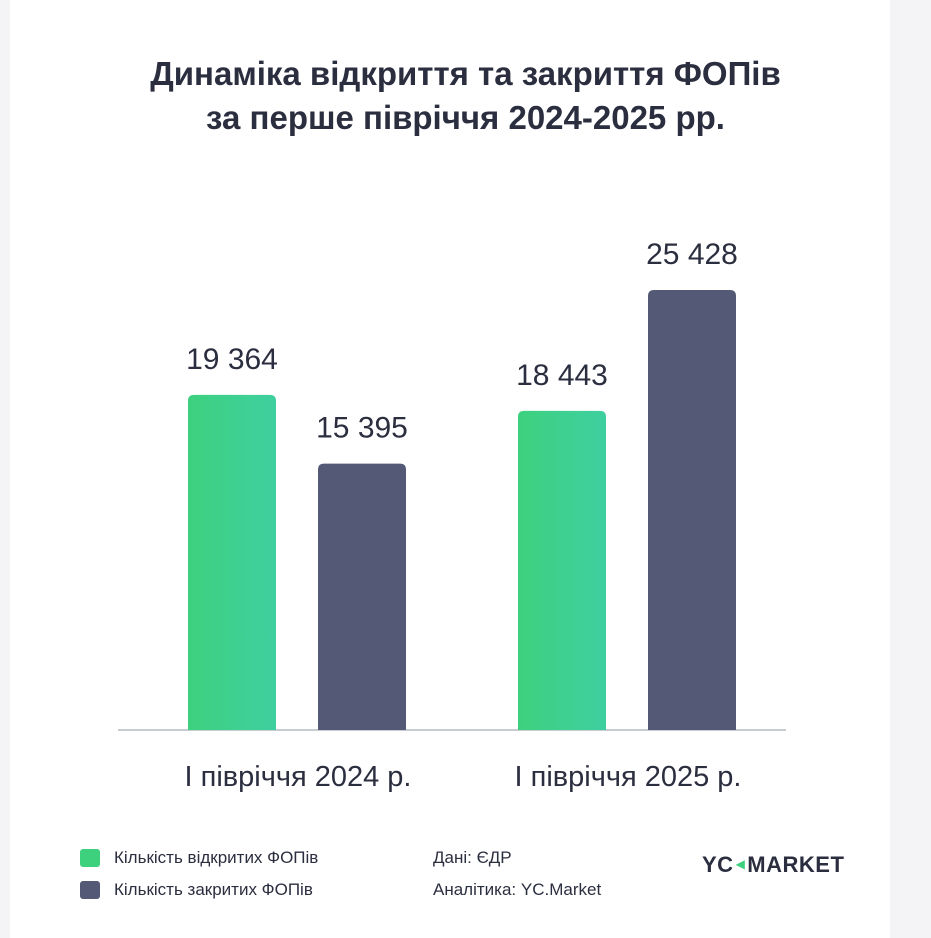 This screenshot has height=938, width=931. Describe the element at coordinates (465, 73) in the screenshot. I see `chart-title-line-1: Динаміка відкриття та закриття ФОПів` at that location.